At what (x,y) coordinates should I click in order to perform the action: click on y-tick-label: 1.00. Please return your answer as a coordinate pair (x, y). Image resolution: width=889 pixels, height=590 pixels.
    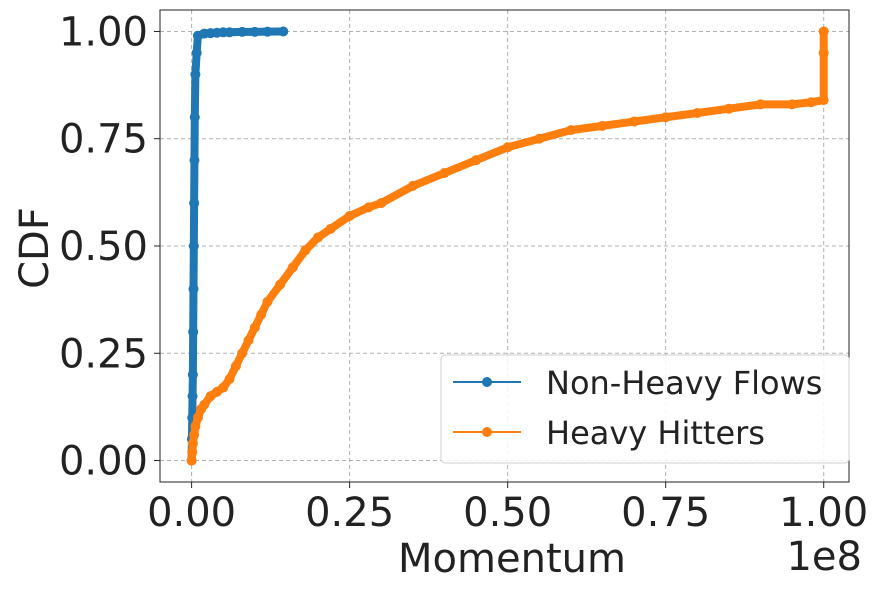
    Looking at the image, I should click on (103, 32).